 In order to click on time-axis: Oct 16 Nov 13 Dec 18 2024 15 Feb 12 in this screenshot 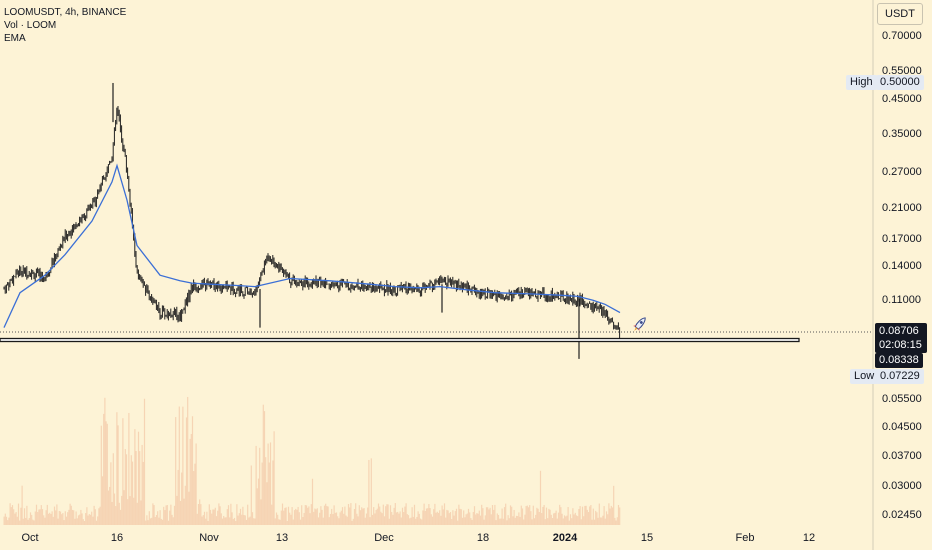, I will do `click(418, 538)`.